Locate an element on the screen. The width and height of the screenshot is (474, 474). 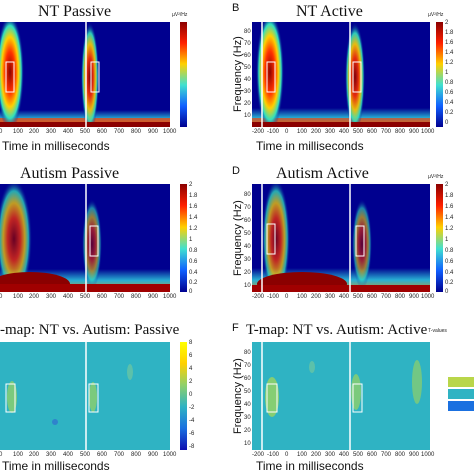
colorbar-unit: T-values is located at coordinates (437, 331).